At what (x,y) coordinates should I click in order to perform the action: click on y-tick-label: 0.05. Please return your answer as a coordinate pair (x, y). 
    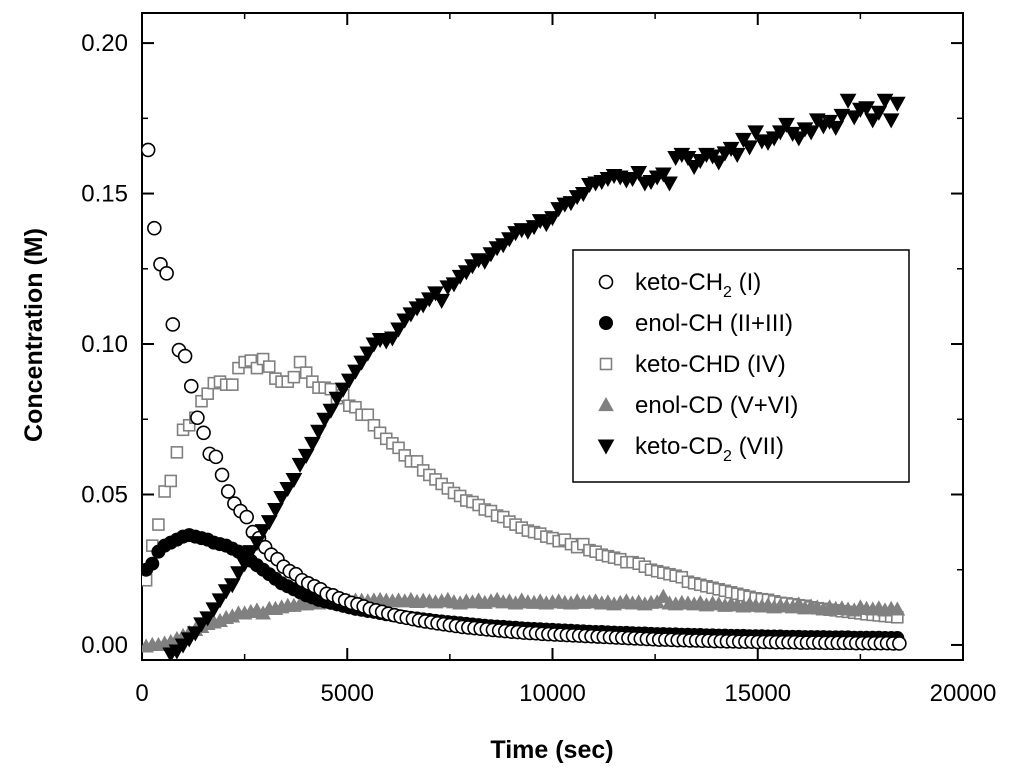
    Looking at the image, I should click on (104, 494).